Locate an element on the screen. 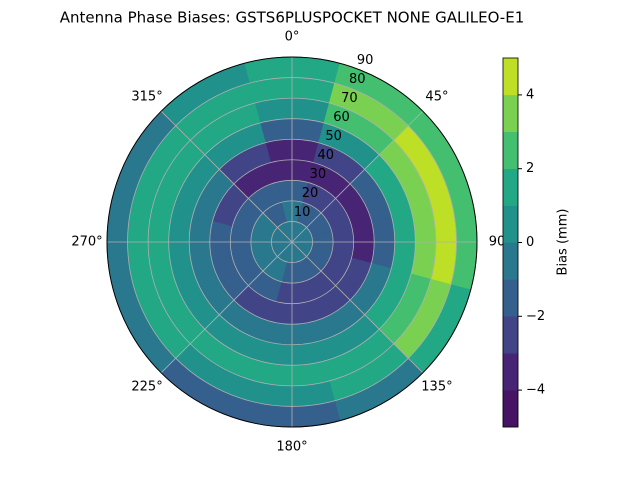 The image size is (640, 484). r-tick-label: 20 is located at coordinates (310, 193).